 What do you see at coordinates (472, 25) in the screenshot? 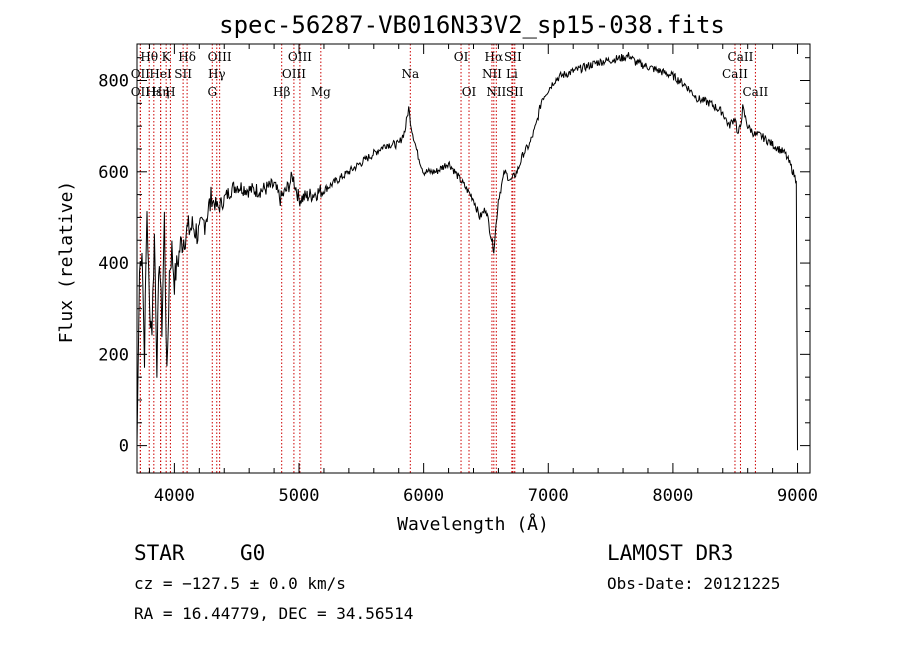
I see `chart-title: spec-56287-VB016N33V2_sp15-038.fits` at bounding box center [472, 25].